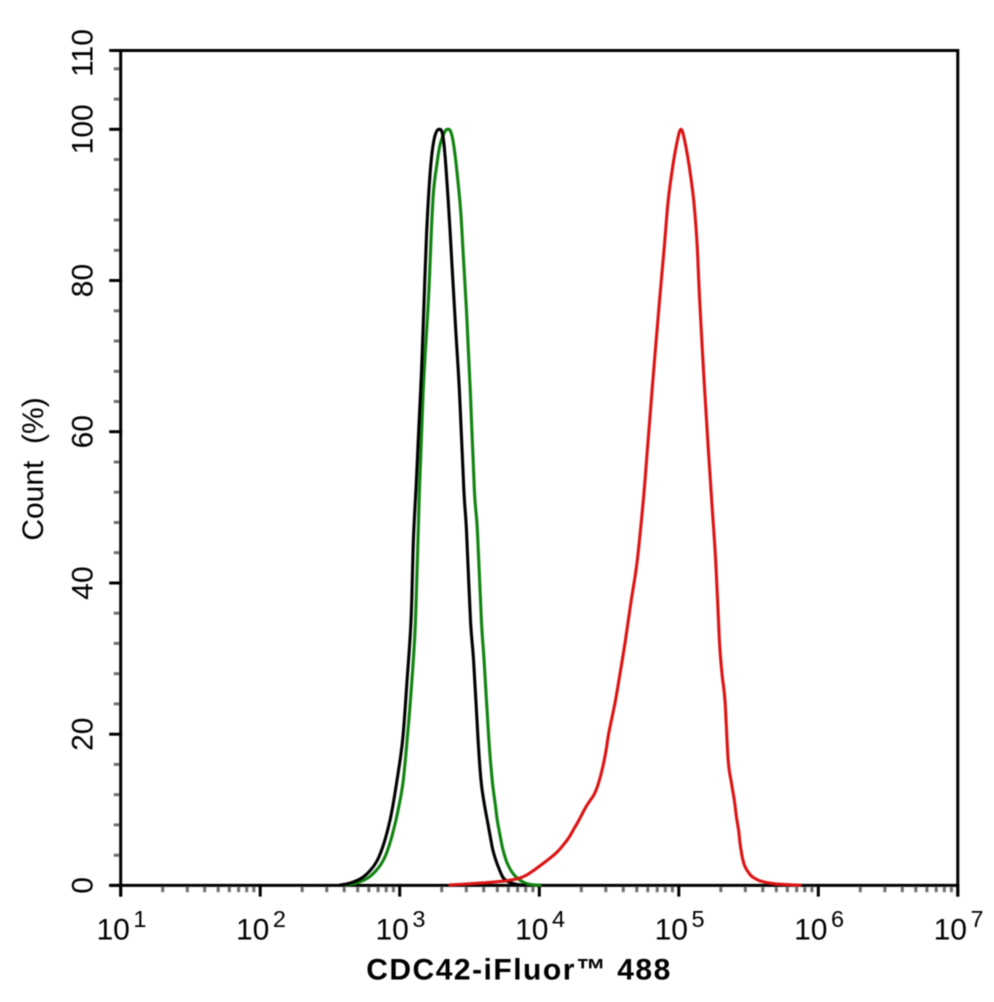  Describe the element at coordinates (83, 280) in the screenshot. I see `svg-text: 80` at that location.